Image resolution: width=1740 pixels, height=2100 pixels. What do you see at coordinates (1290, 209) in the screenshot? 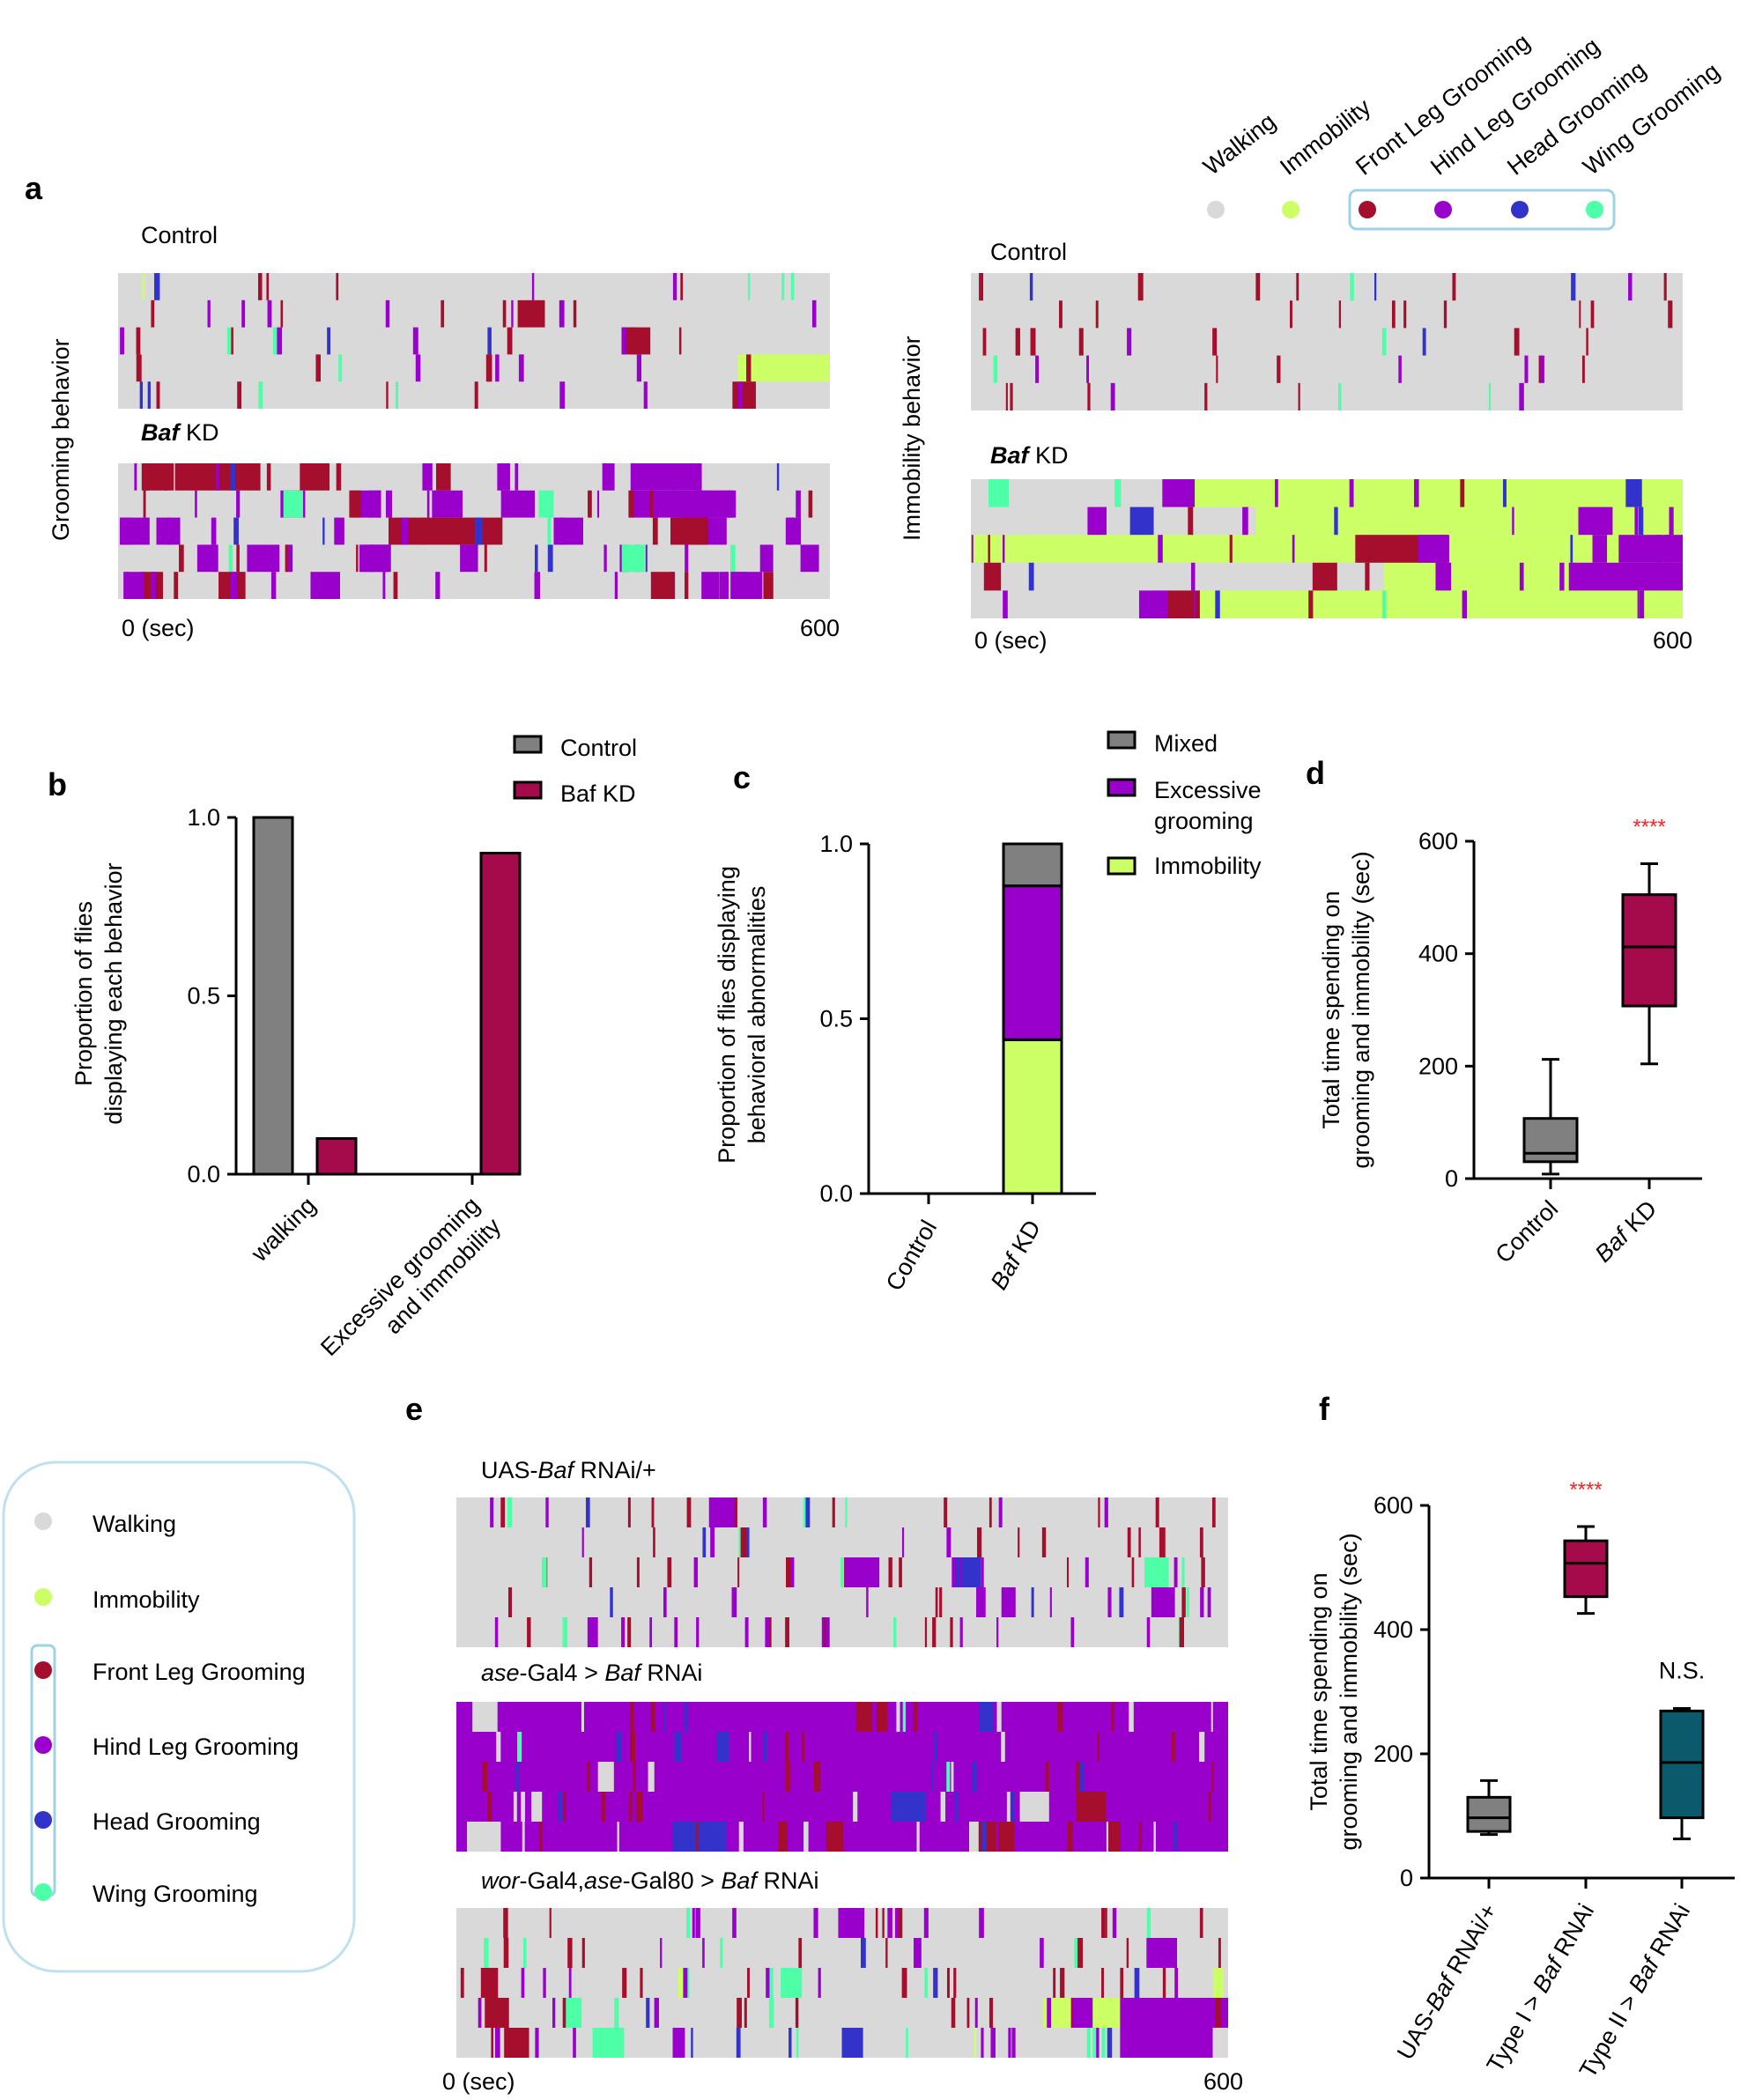
I see `legend-dot-immobility` at bounding box center [1290, 209].